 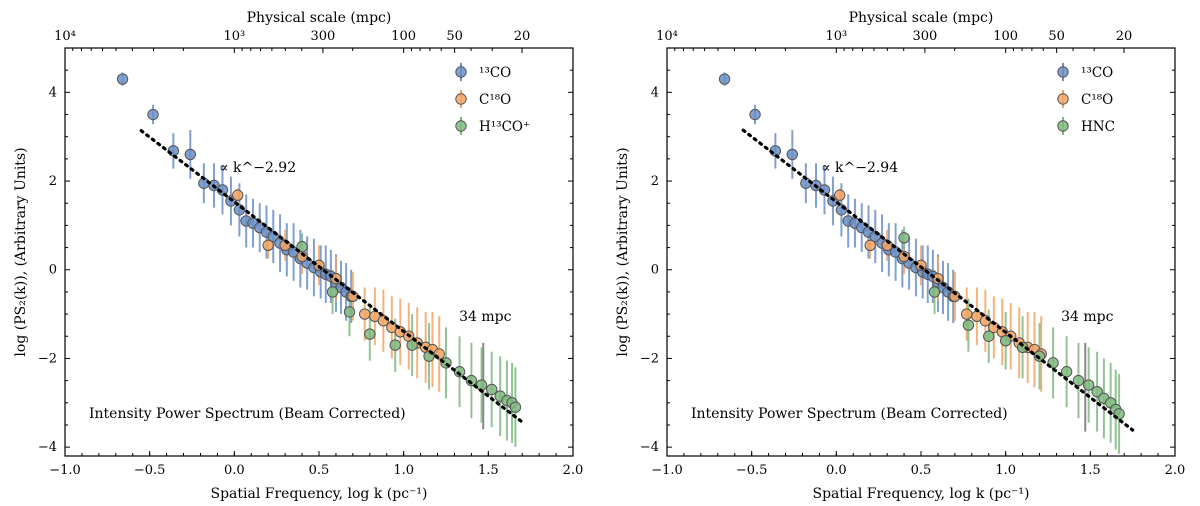 What do you see at coordinates (859, 168) in the screenshot?
I see `fit-label: ∝ k^−2.94` at bounding box center [859, 168].